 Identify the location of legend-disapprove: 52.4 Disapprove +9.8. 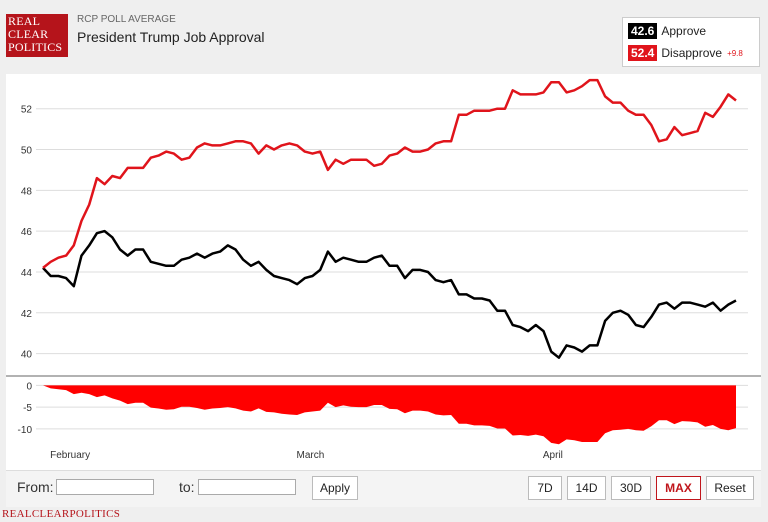
(685, 53).